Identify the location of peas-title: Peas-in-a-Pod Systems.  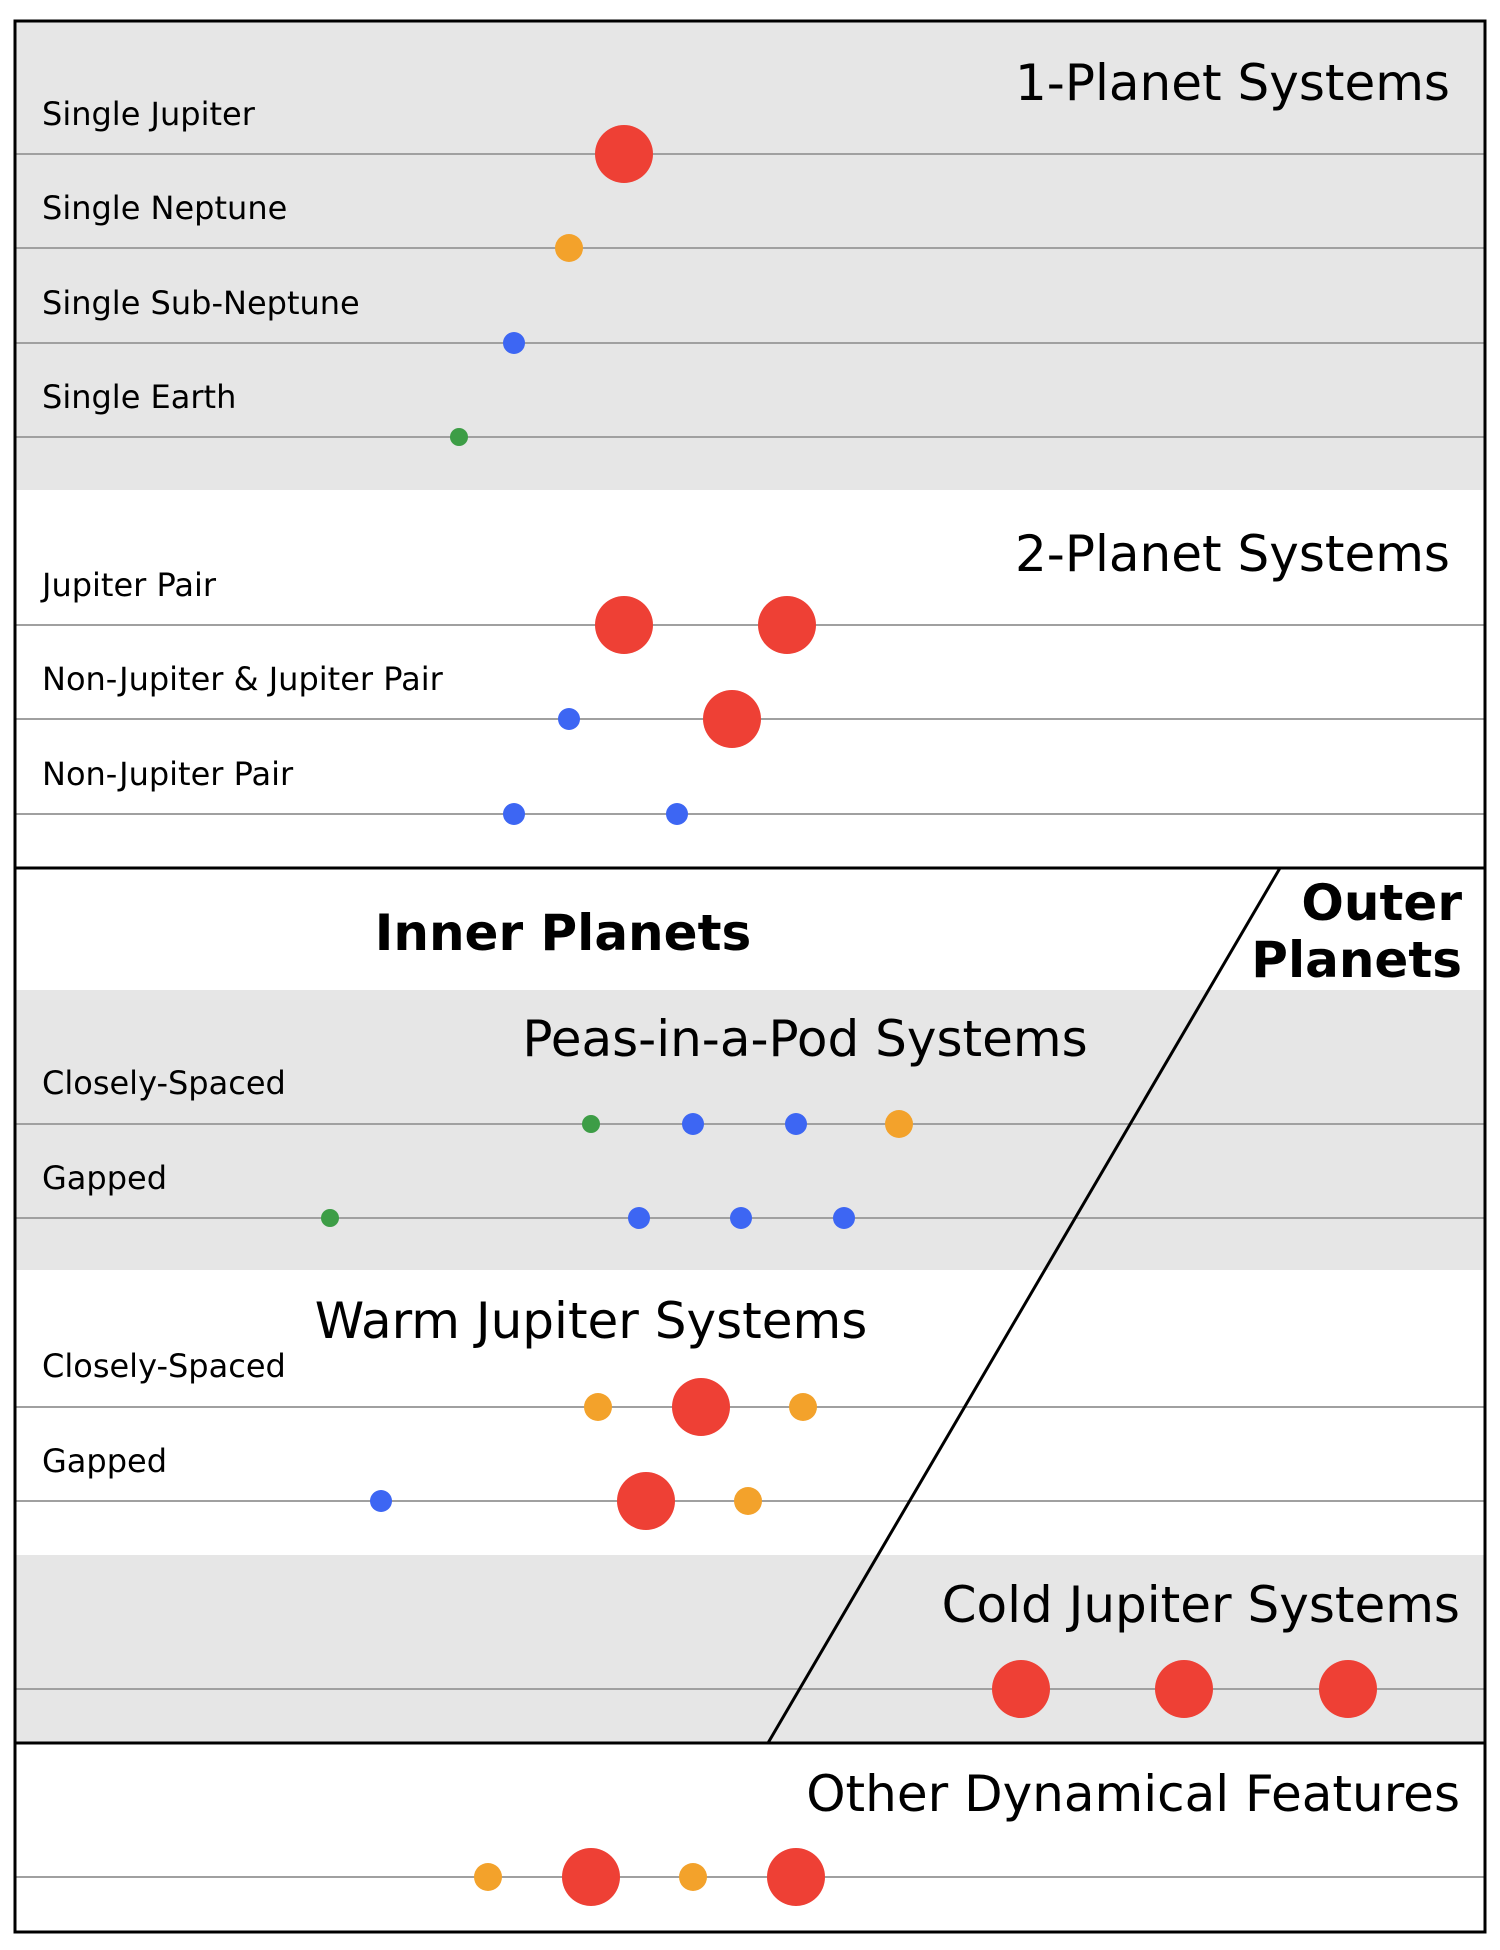
(804, 1039).